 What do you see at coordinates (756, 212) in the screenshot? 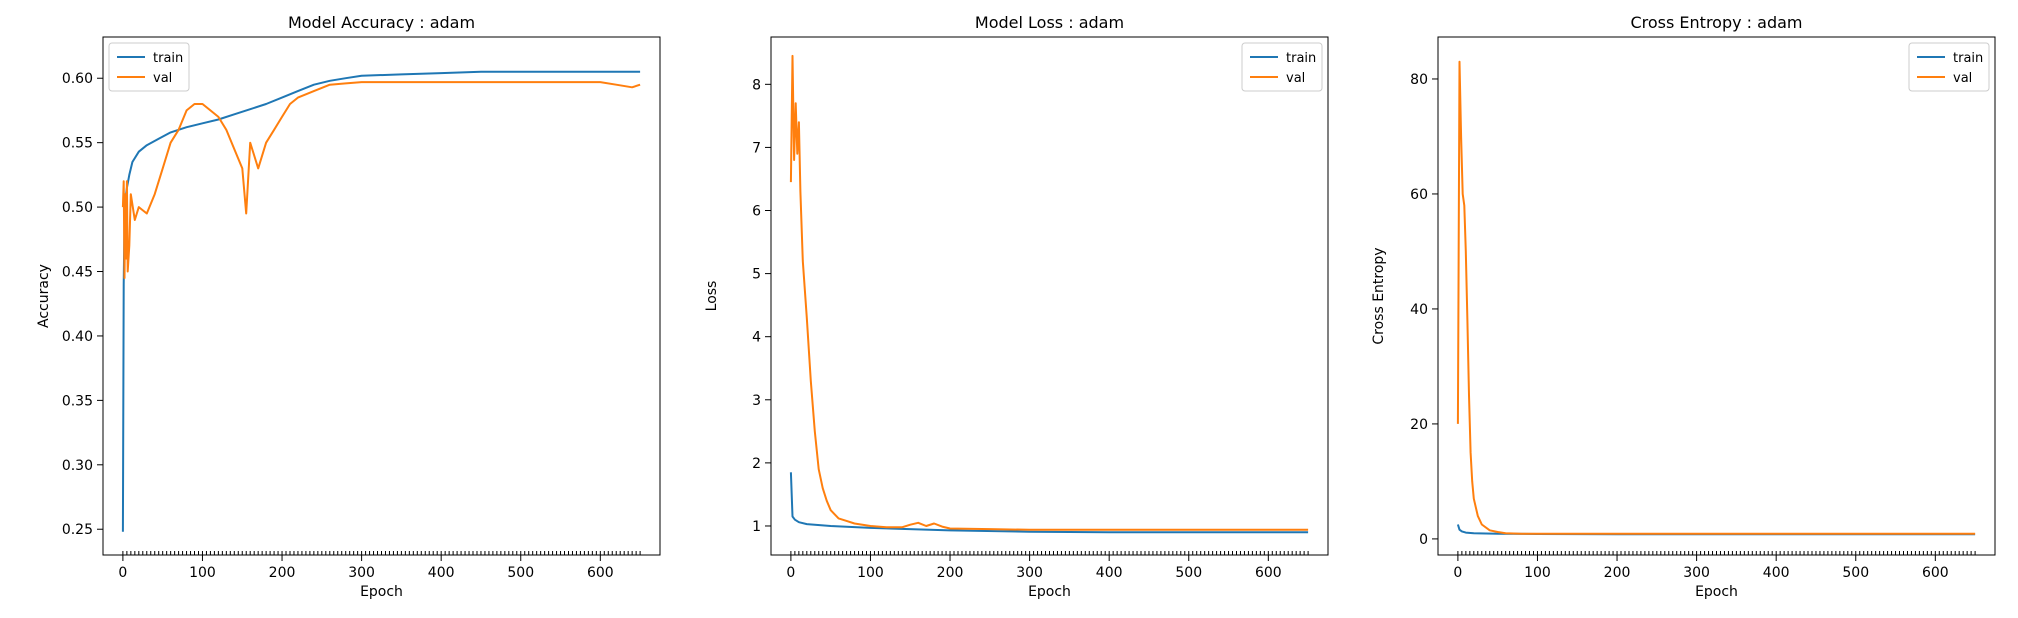
I see `y-tick-label: 6` at bounding box center [756, 212].